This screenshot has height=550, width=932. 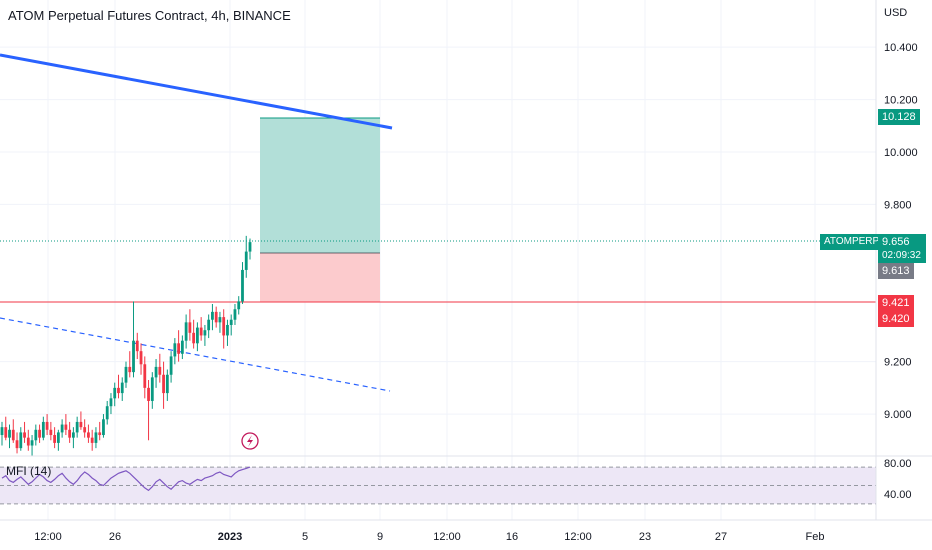 I want to click on trendline-dashed, so click(x=195, y=354).